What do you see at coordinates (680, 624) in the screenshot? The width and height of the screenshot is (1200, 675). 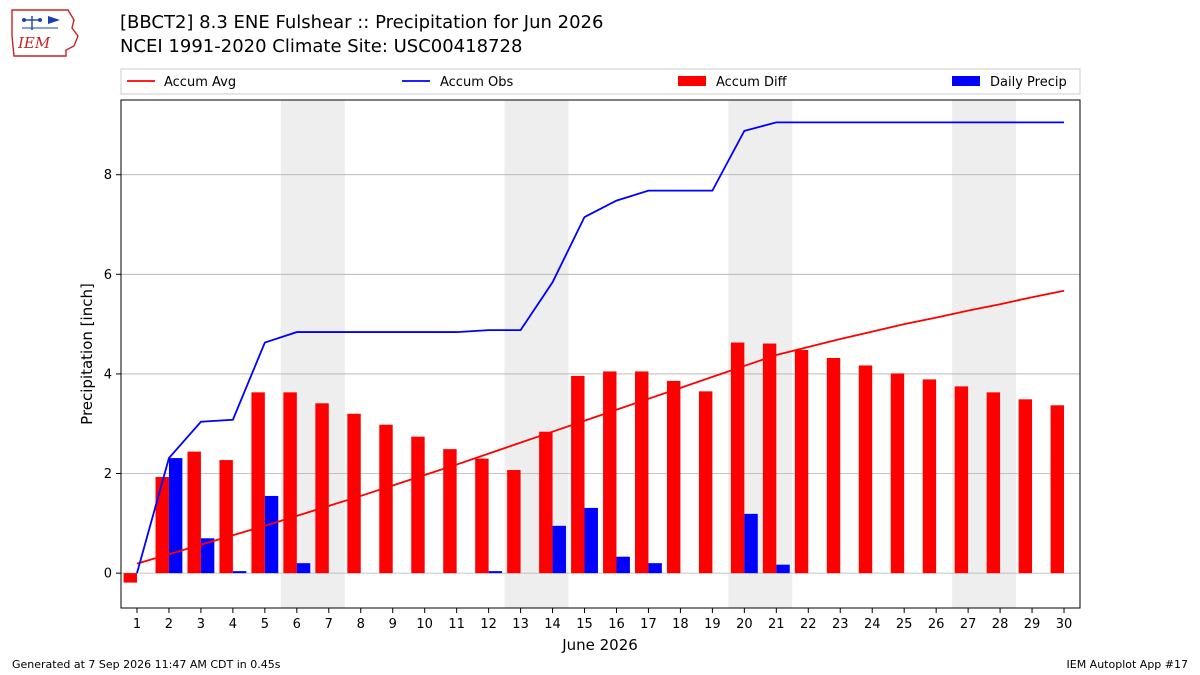 I see `x-tick-label: 18` at bounding box center [680, 624].